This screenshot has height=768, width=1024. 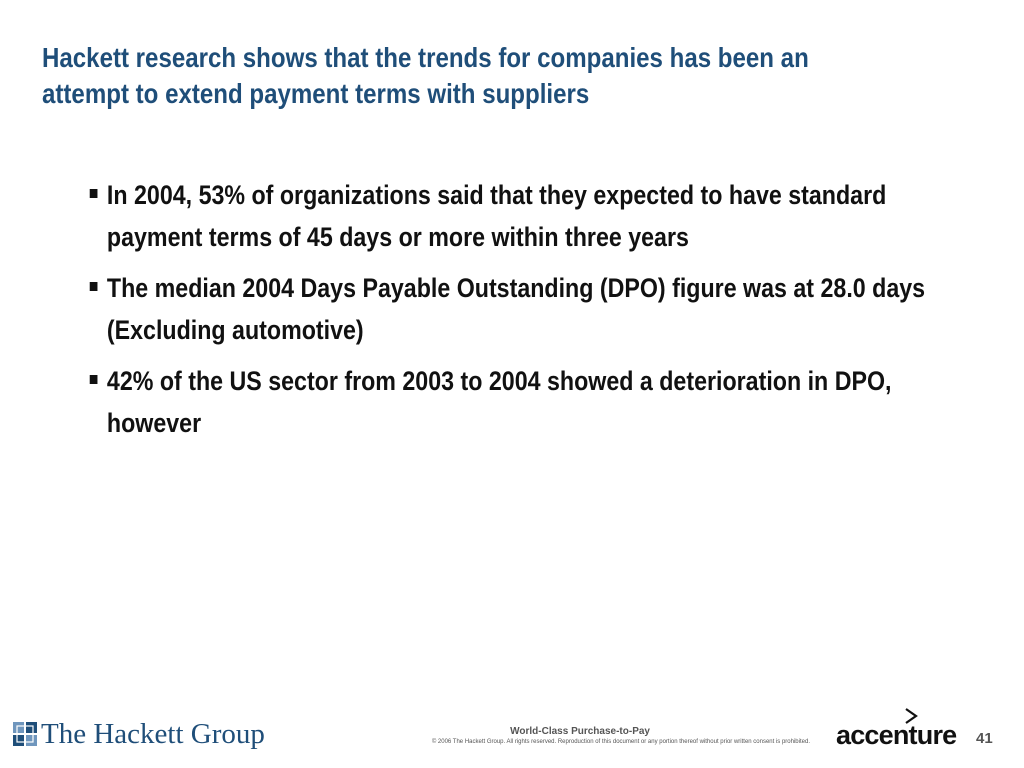 What do you see at coordinates (25, 734) in the screenshot?
I see `hackett-squares-icon` at bounding box center [25, 734].